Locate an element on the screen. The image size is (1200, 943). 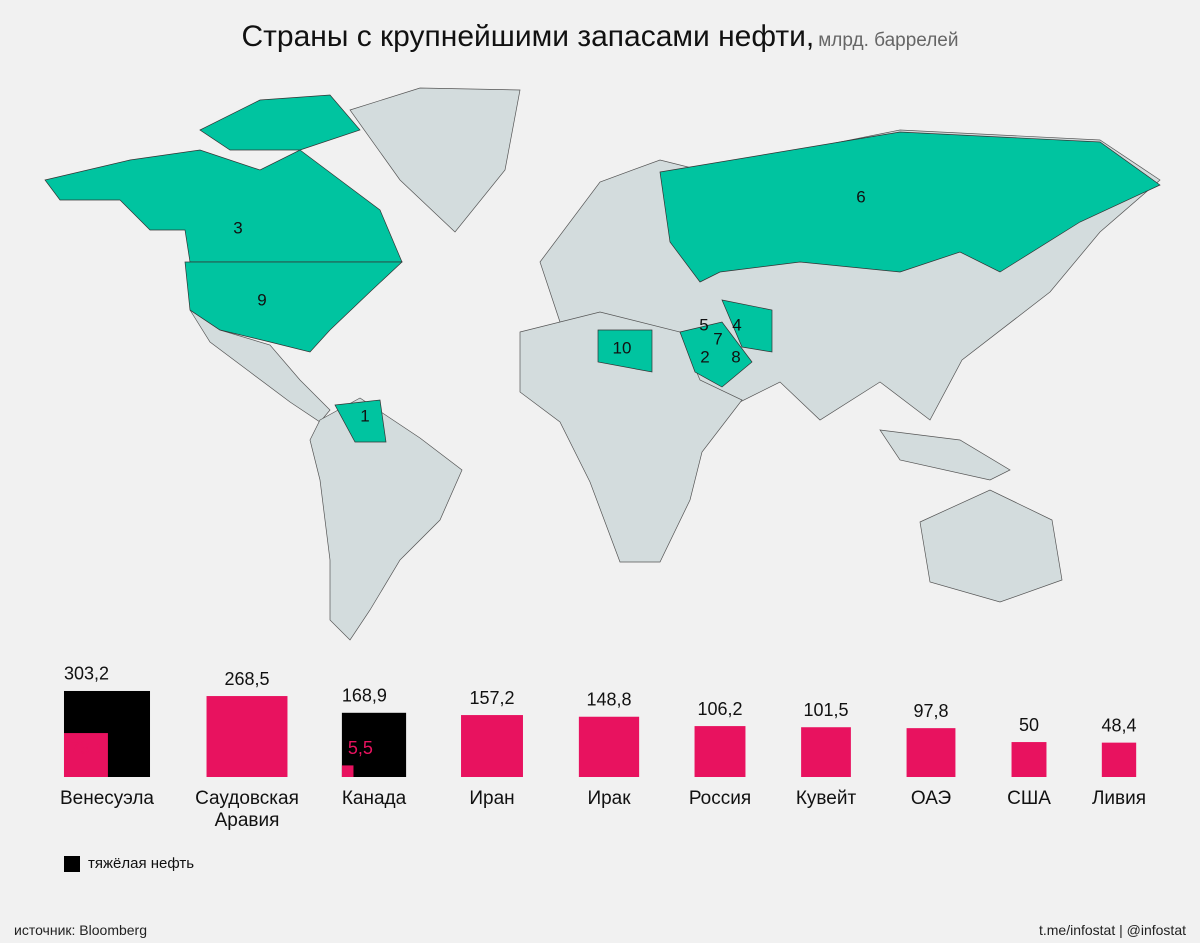
light-label: 5,5 is located at coordinates (360, 748).